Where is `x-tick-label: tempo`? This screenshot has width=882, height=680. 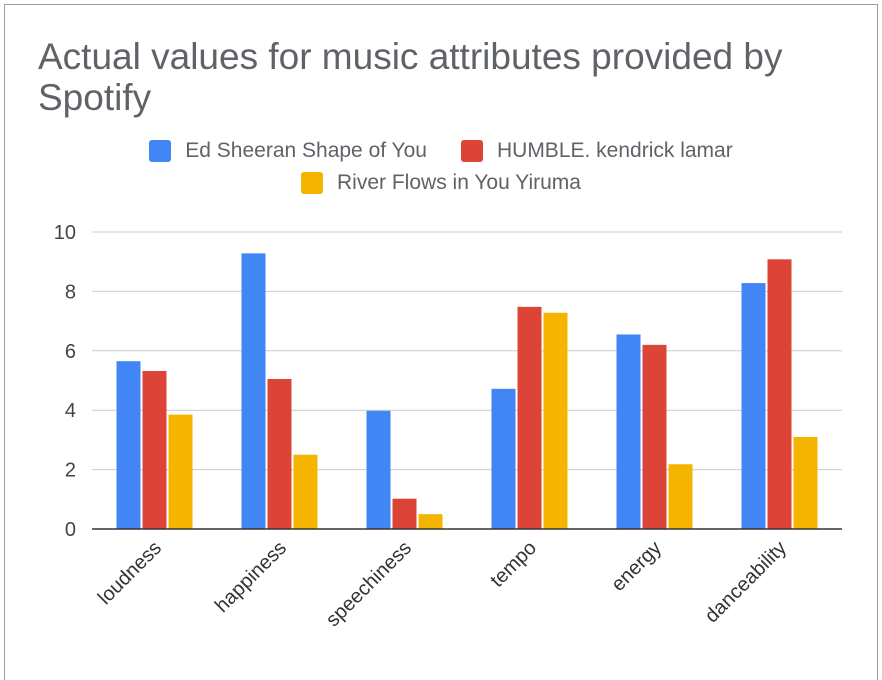 x-tick-label: tempo is located at coordinates (513, 564).